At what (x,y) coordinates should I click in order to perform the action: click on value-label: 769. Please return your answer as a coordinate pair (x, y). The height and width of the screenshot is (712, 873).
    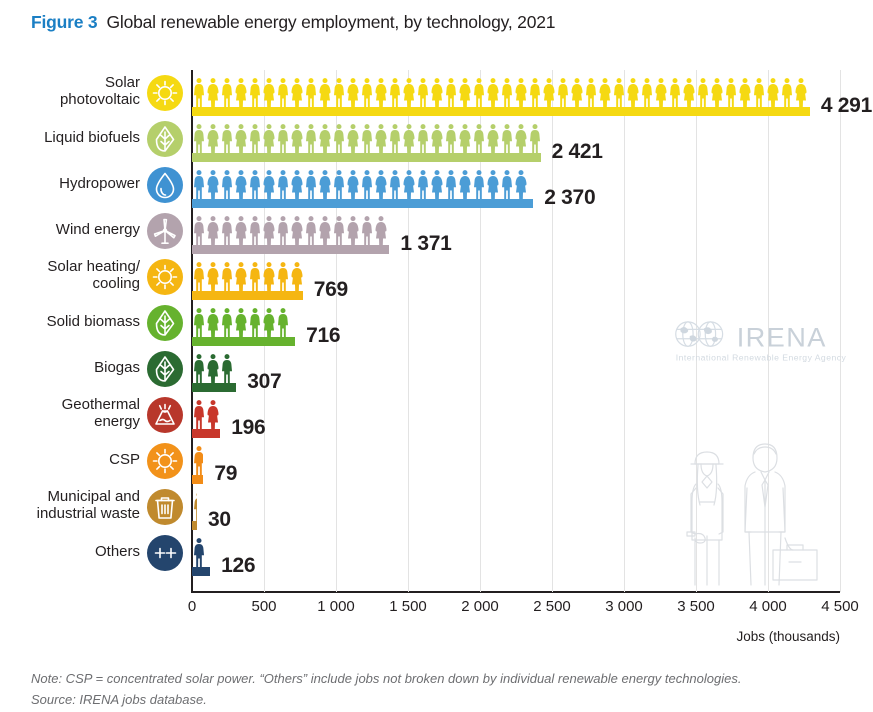
    Looking at the image, I should click on (330, 289).